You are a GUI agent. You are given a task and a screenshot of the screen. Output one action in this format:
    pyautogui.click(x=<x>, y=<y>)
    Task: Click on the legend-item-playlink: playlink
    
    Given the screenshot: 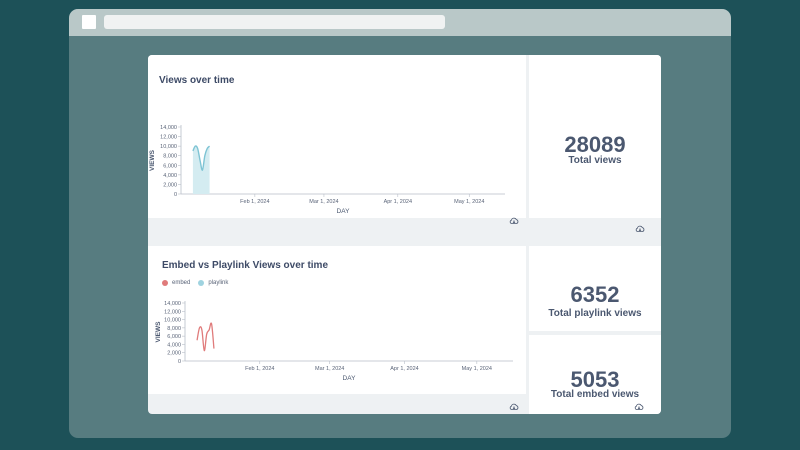 What is the action you would take?
    pyautogui.click(x=213, y=283)
    